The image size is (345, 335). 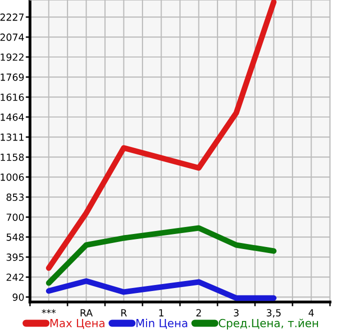 I want to click on y-tick-label: 1311, so click(x=12, y=137).